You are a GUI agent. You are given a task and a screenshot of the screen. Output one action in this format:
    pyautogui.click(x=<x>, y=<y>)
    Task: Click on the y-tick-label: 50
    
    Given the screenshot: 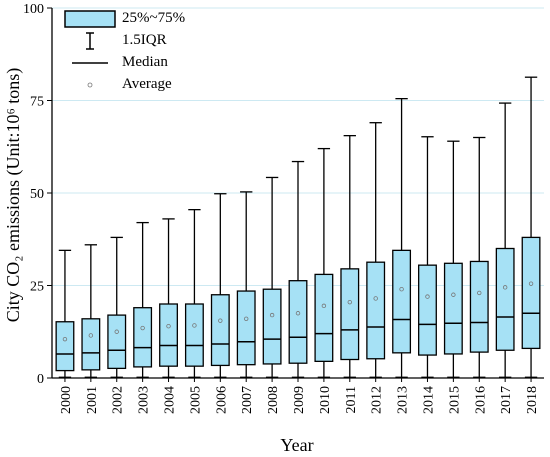 What is the action you would take?
    pyautogui.click(x=37, y=194)
    